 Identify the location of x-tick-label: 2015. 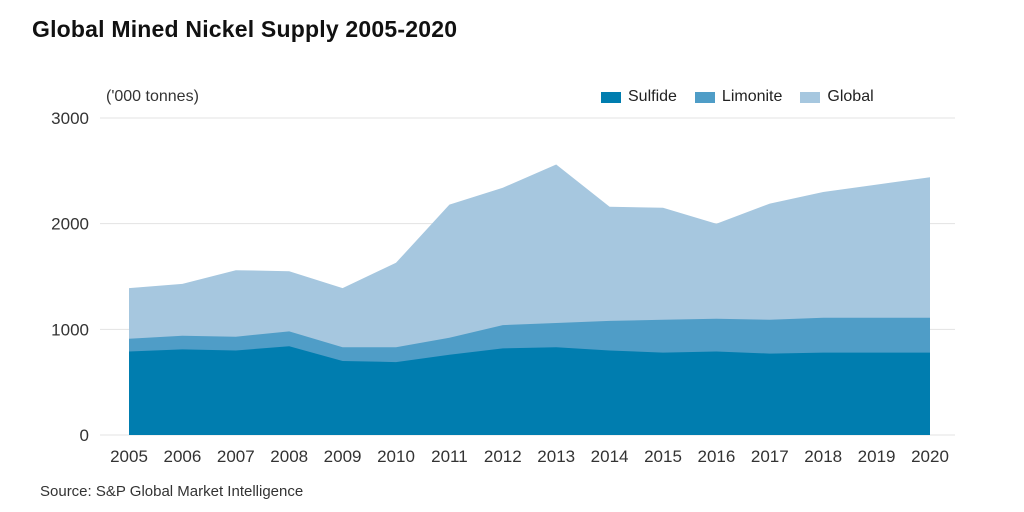
(663, 456).